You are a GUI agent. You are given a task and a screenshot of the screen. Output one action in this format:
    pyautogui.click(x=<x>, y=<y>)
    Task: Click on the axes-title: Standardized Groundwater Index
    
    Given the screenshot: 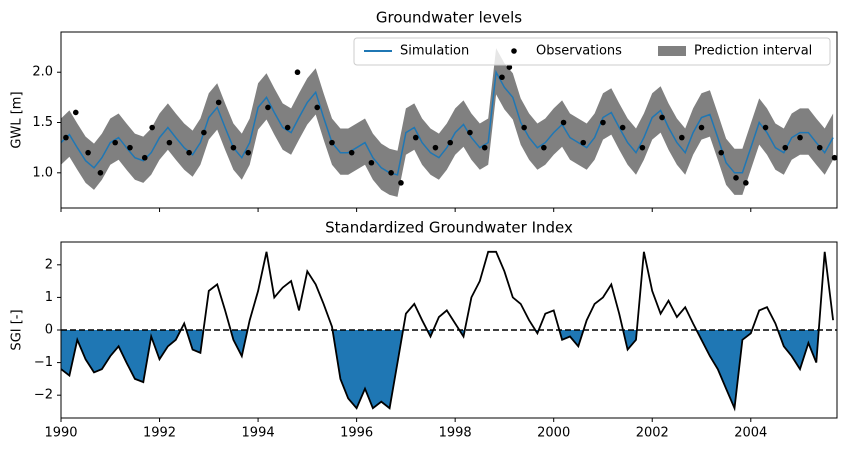 What is the action you would take?
    pyautogui.click(x=449, y=228)
    